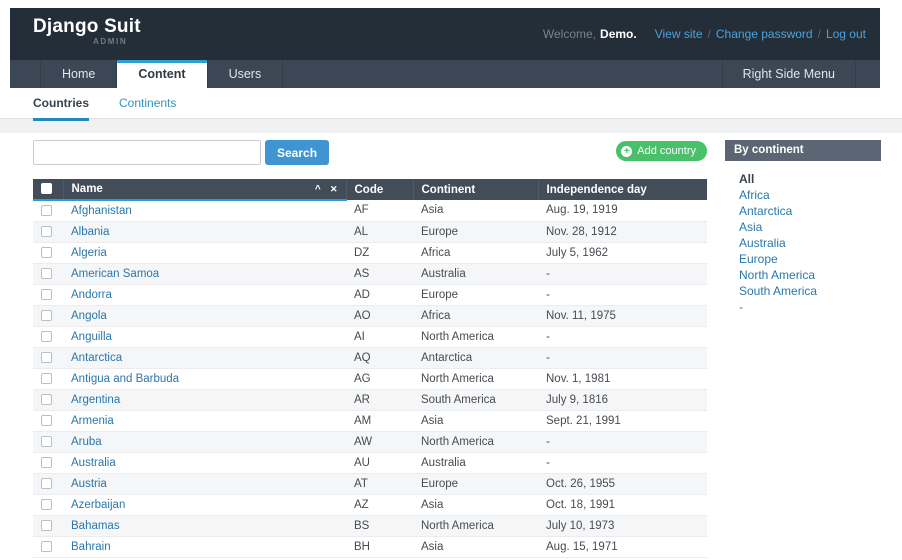 The width and height of the screenshot is (902, 560). Describe the element at coordinates (95, 525) in the screenshot. I see `country-name-link: Bahamas` at that location.